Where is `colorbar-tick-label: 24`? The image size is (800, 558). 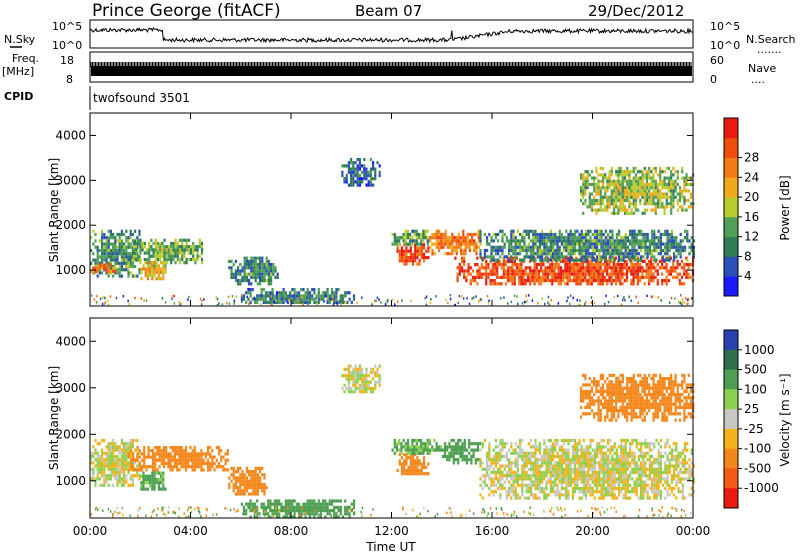 colorbar-tick-label: 24 is located at coordinates (751, 177).